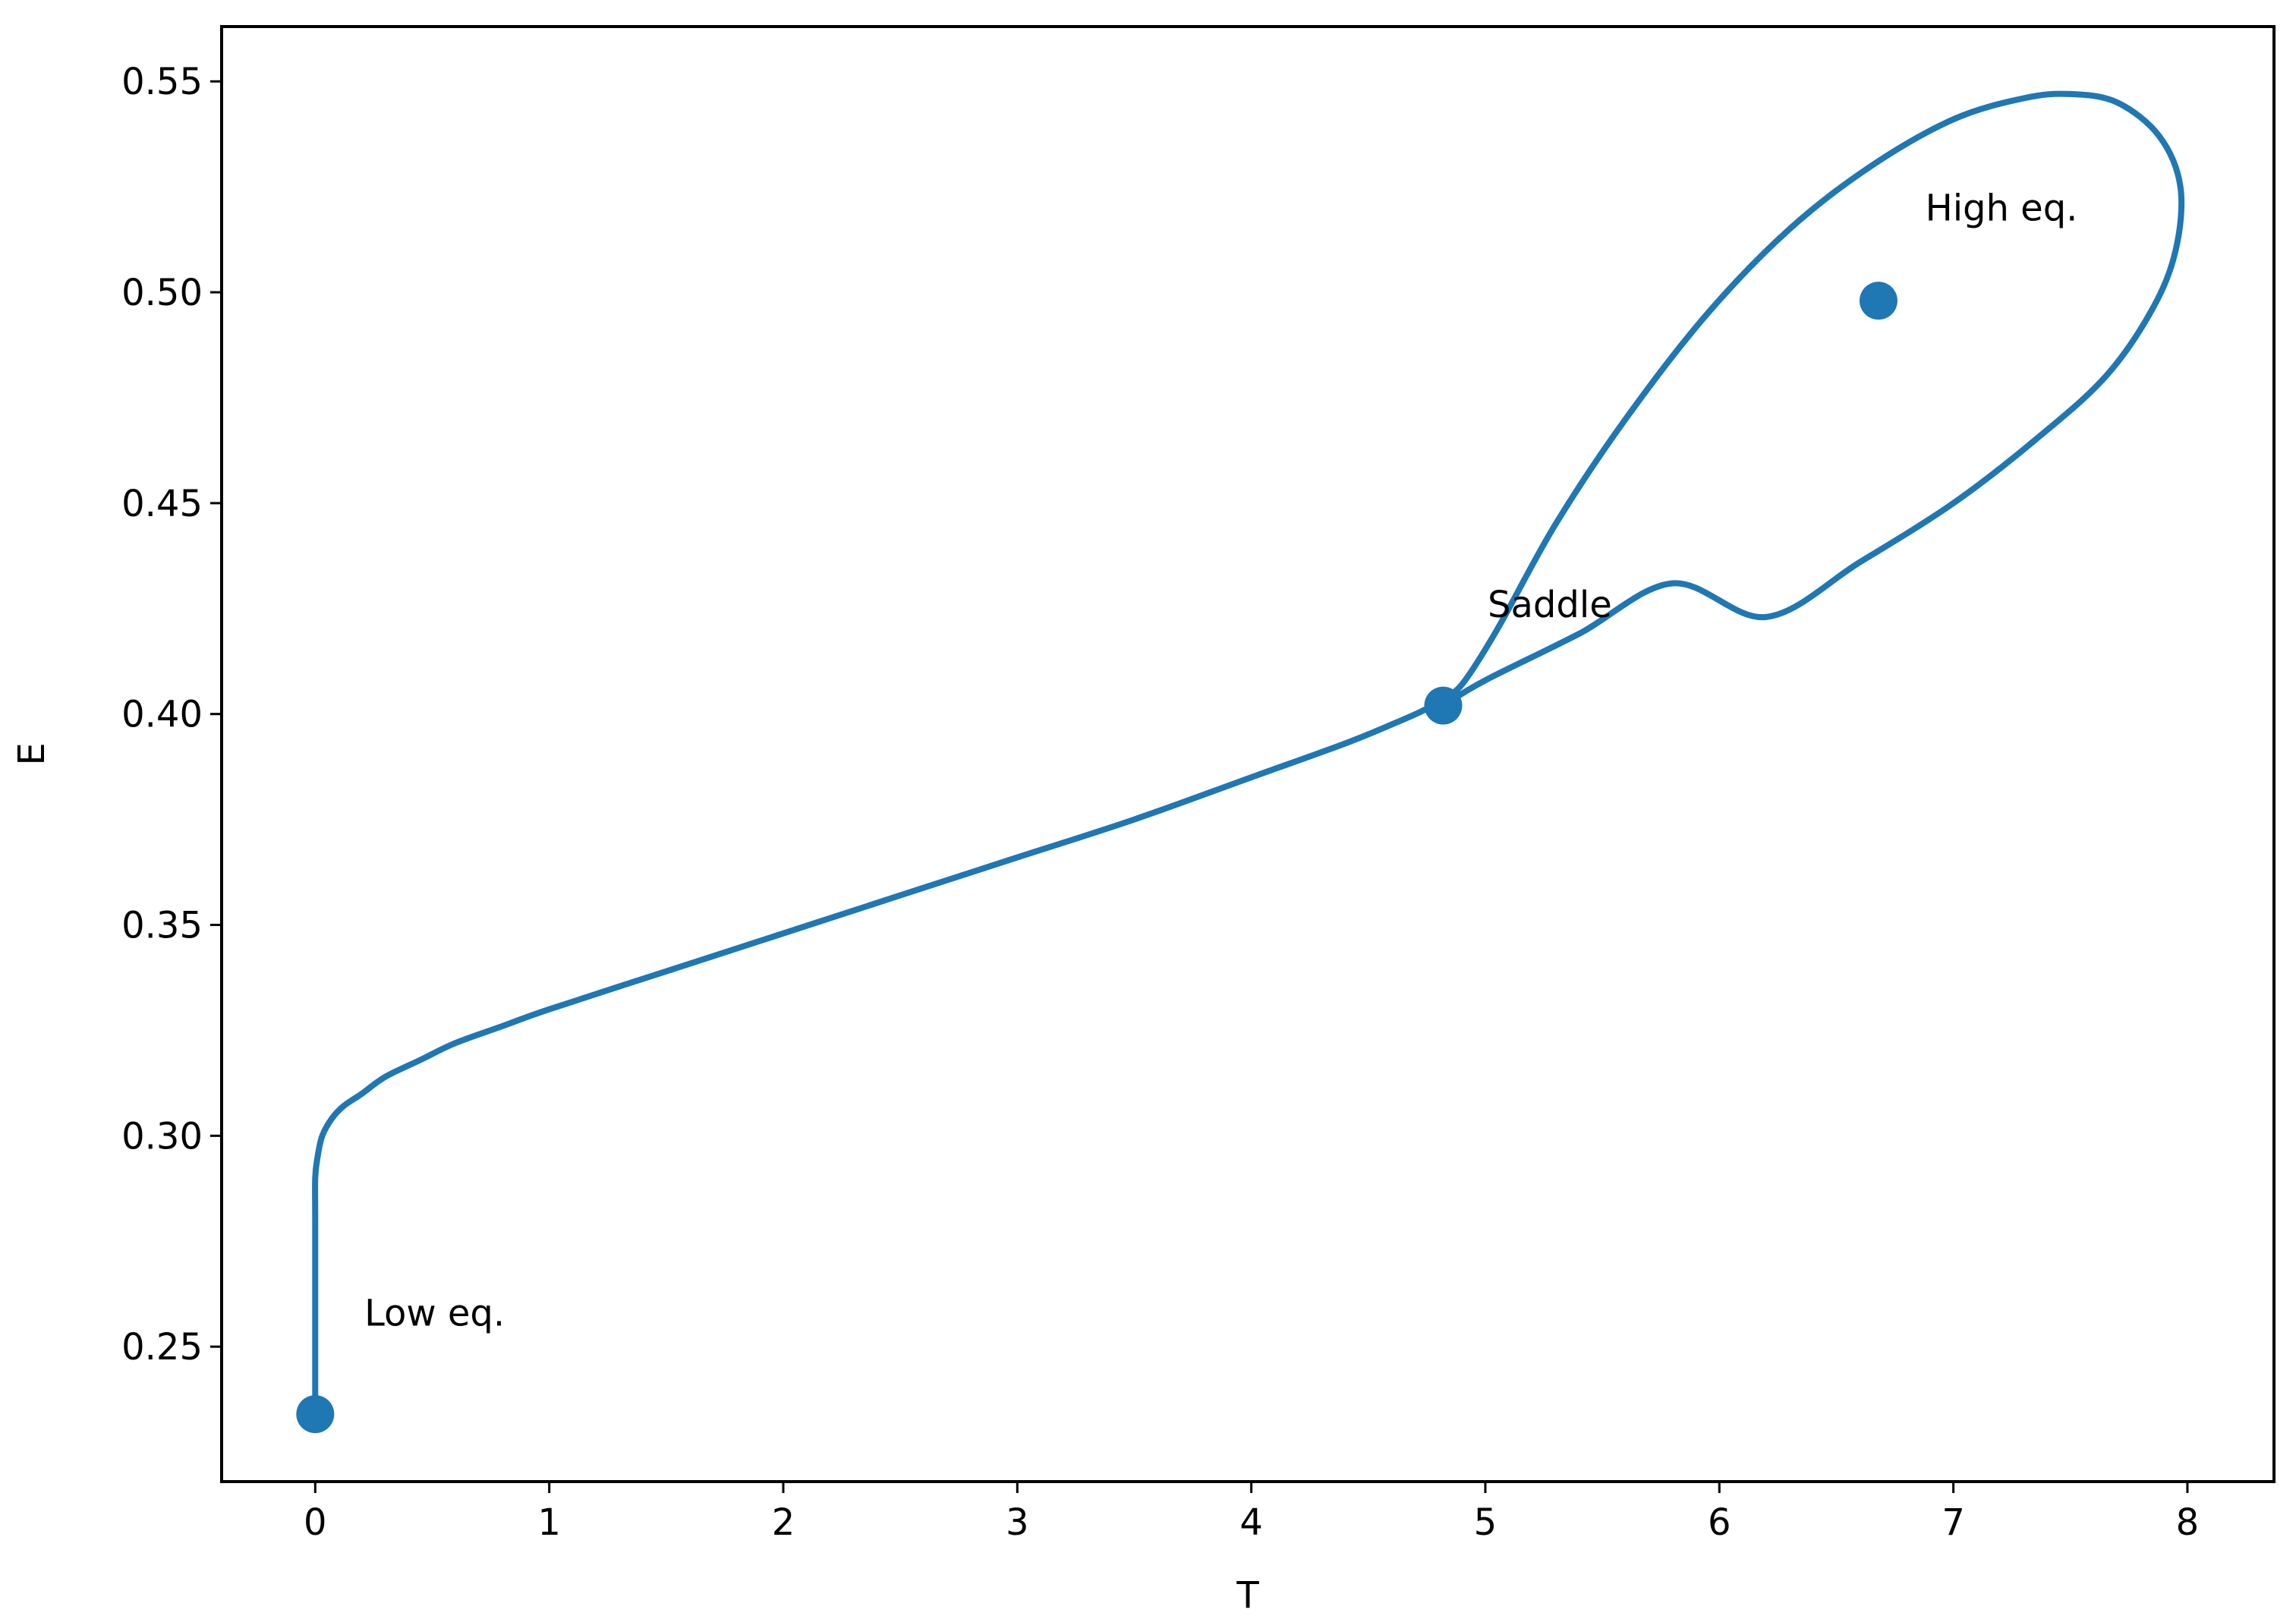 This screenshot has height=1619, width=2296. I want to click on y-axis-label: E, so click(32, 754).